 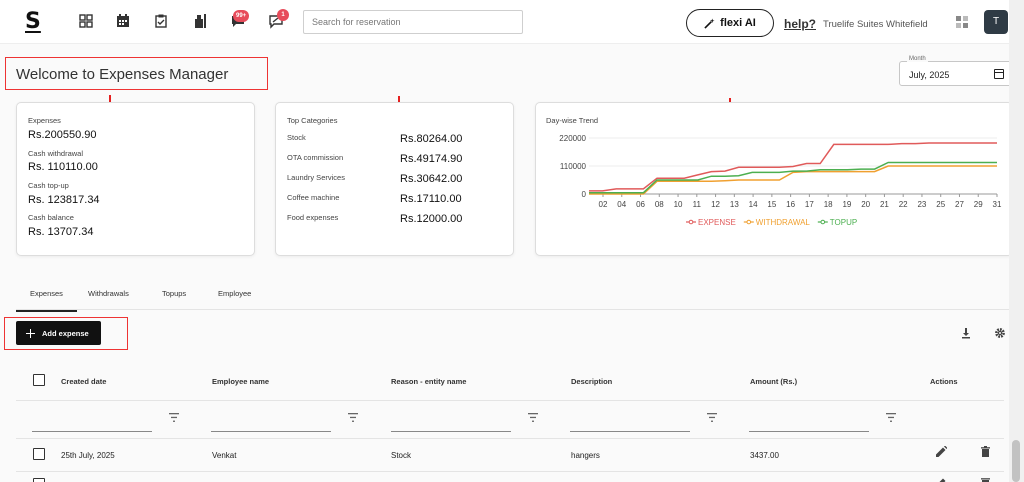 I want to click on category-value: Rs.49174.90, so click(x=431, y=159).